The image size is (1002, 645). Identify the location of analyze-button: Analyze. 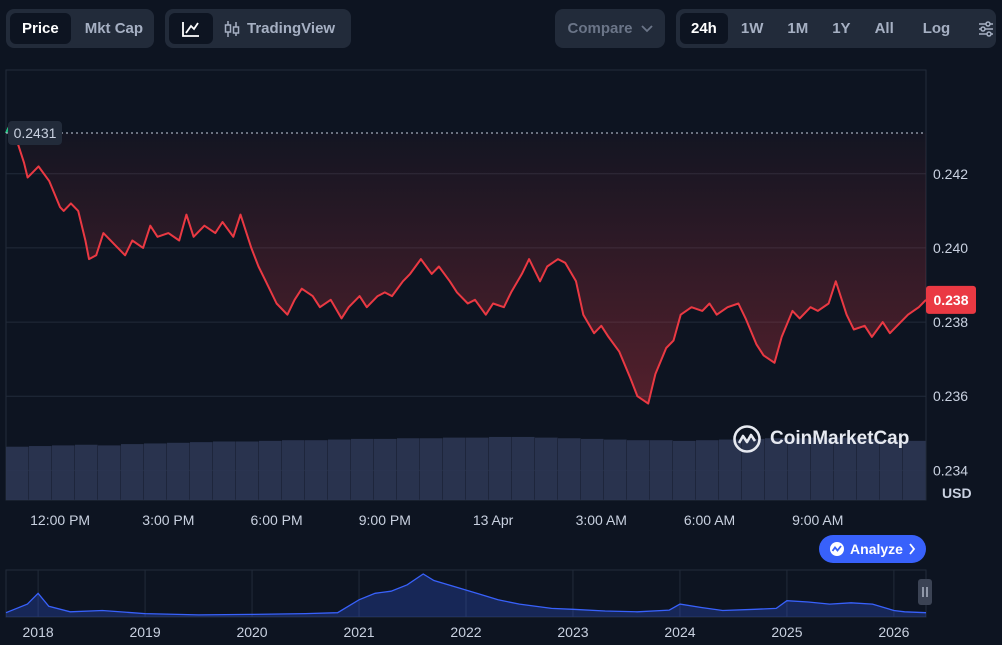
(872, 549).